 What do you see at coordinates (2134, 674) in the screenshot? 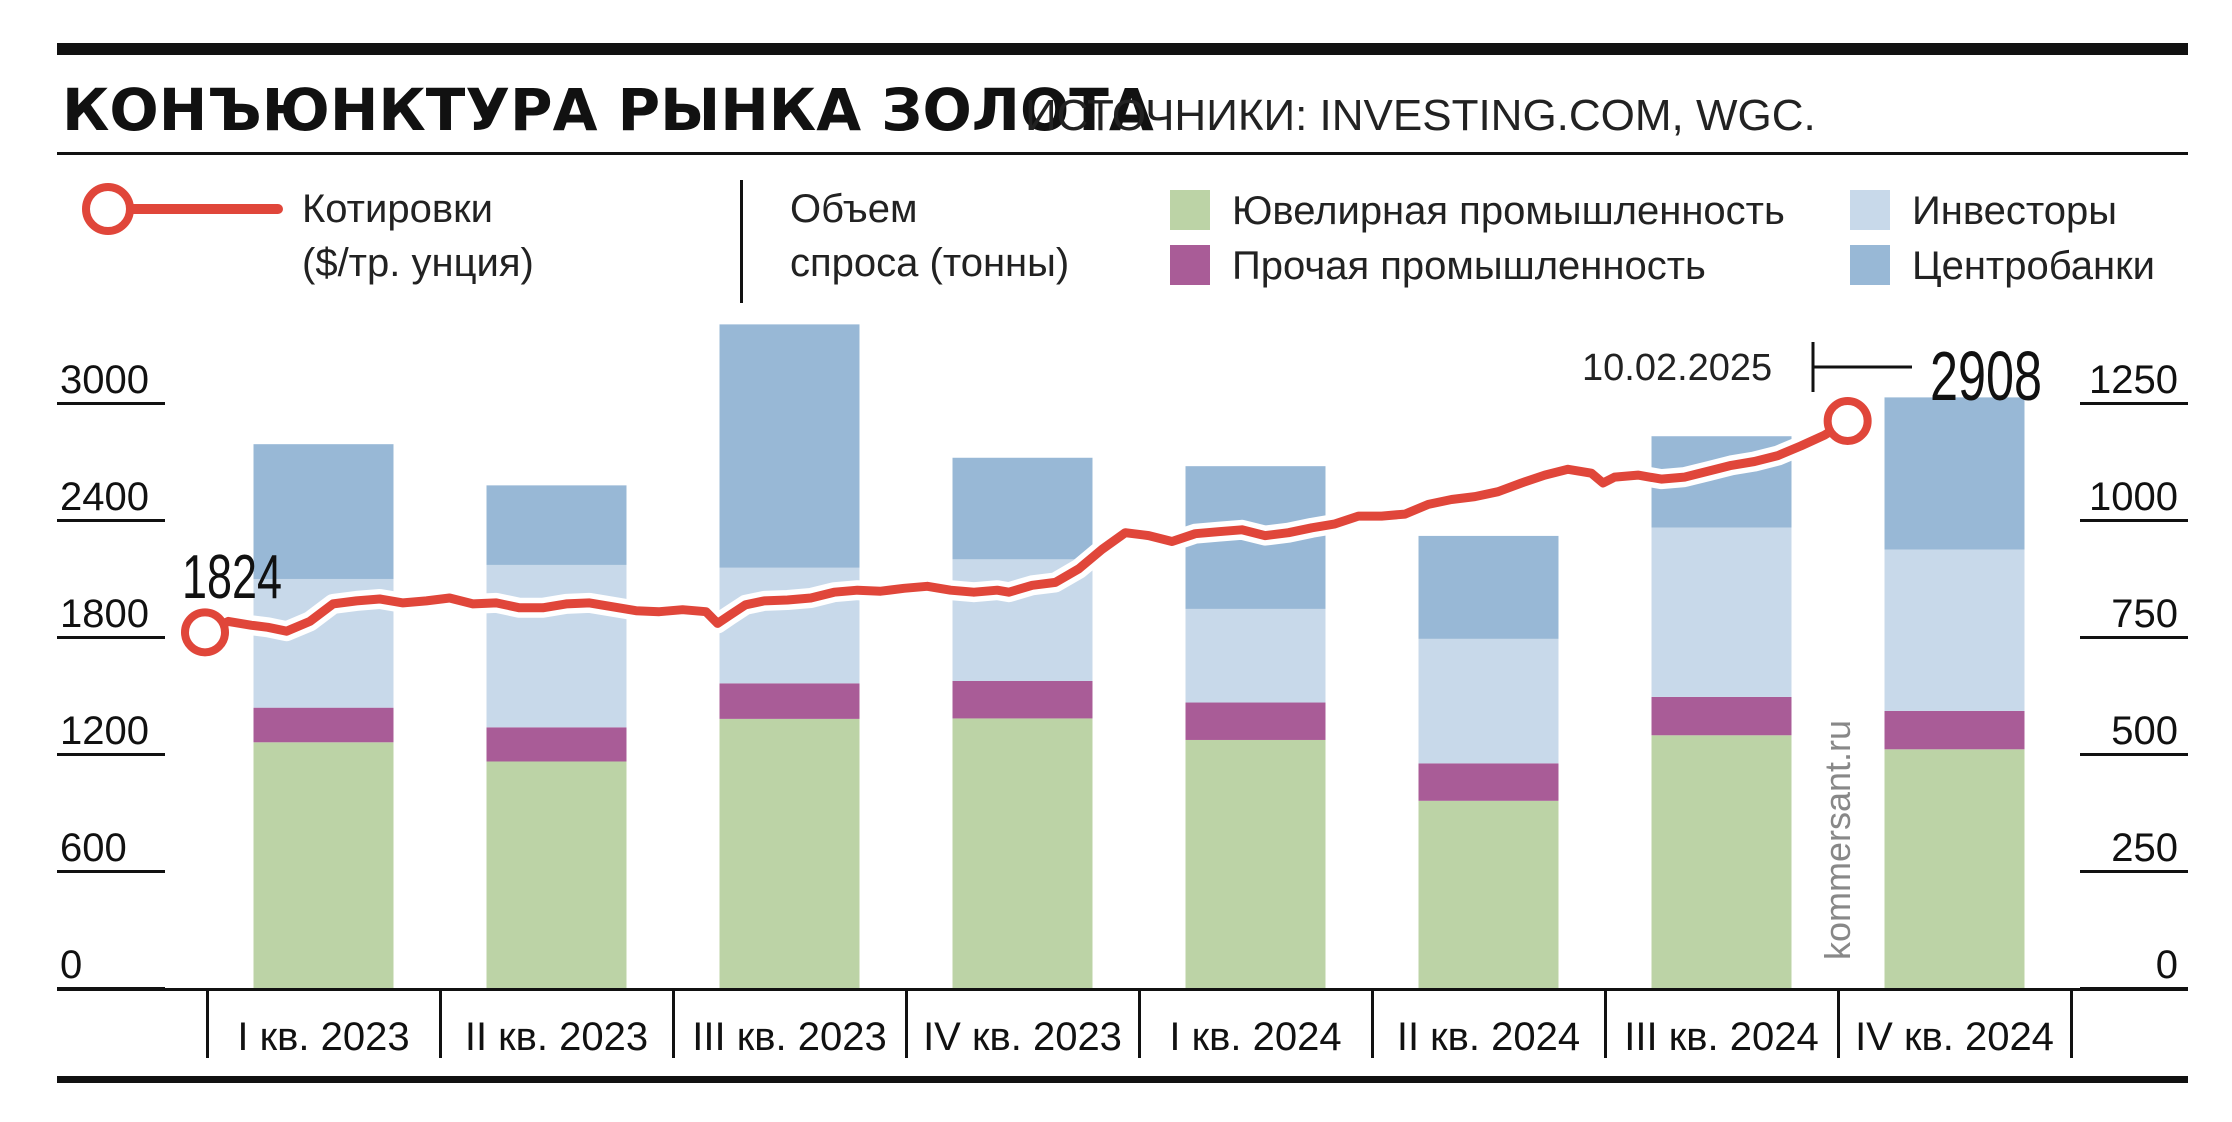
I see `right-axis: 0 250 500 750 1000 1250` at bounding box center [2134, 674].